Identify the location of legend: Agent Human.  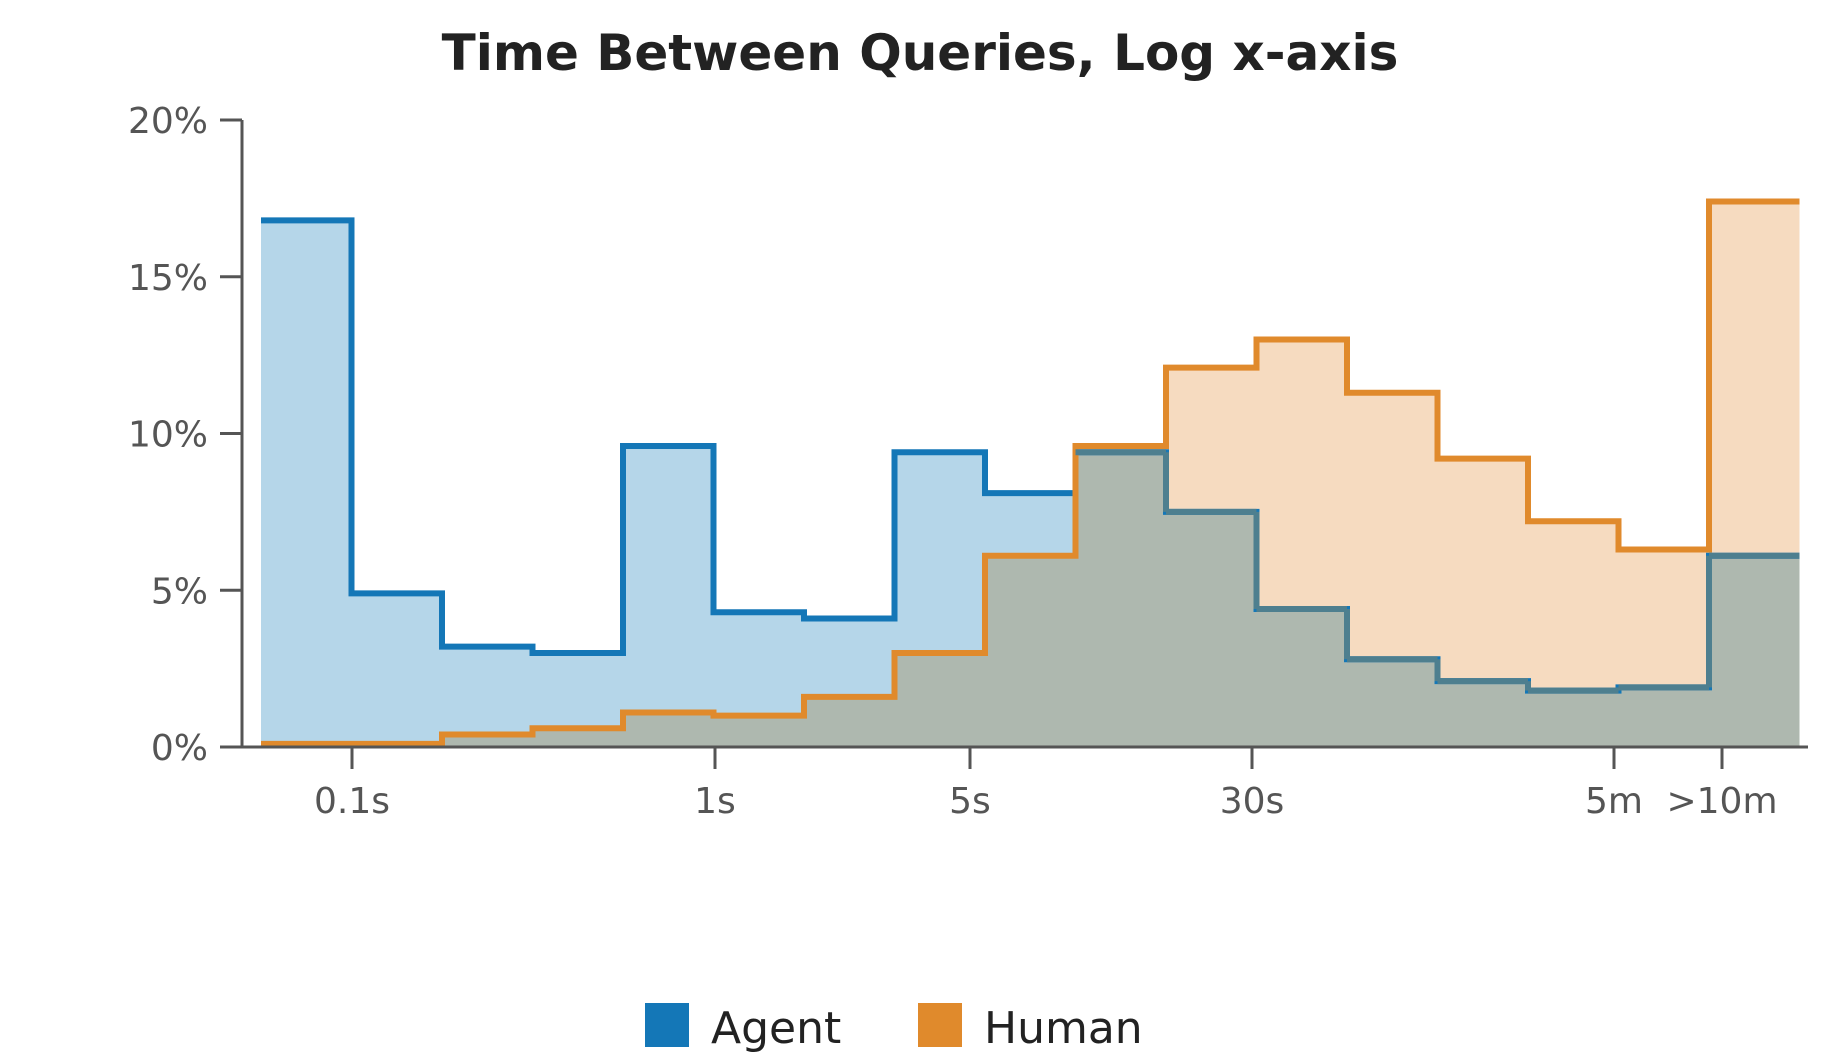
(894, 1028).